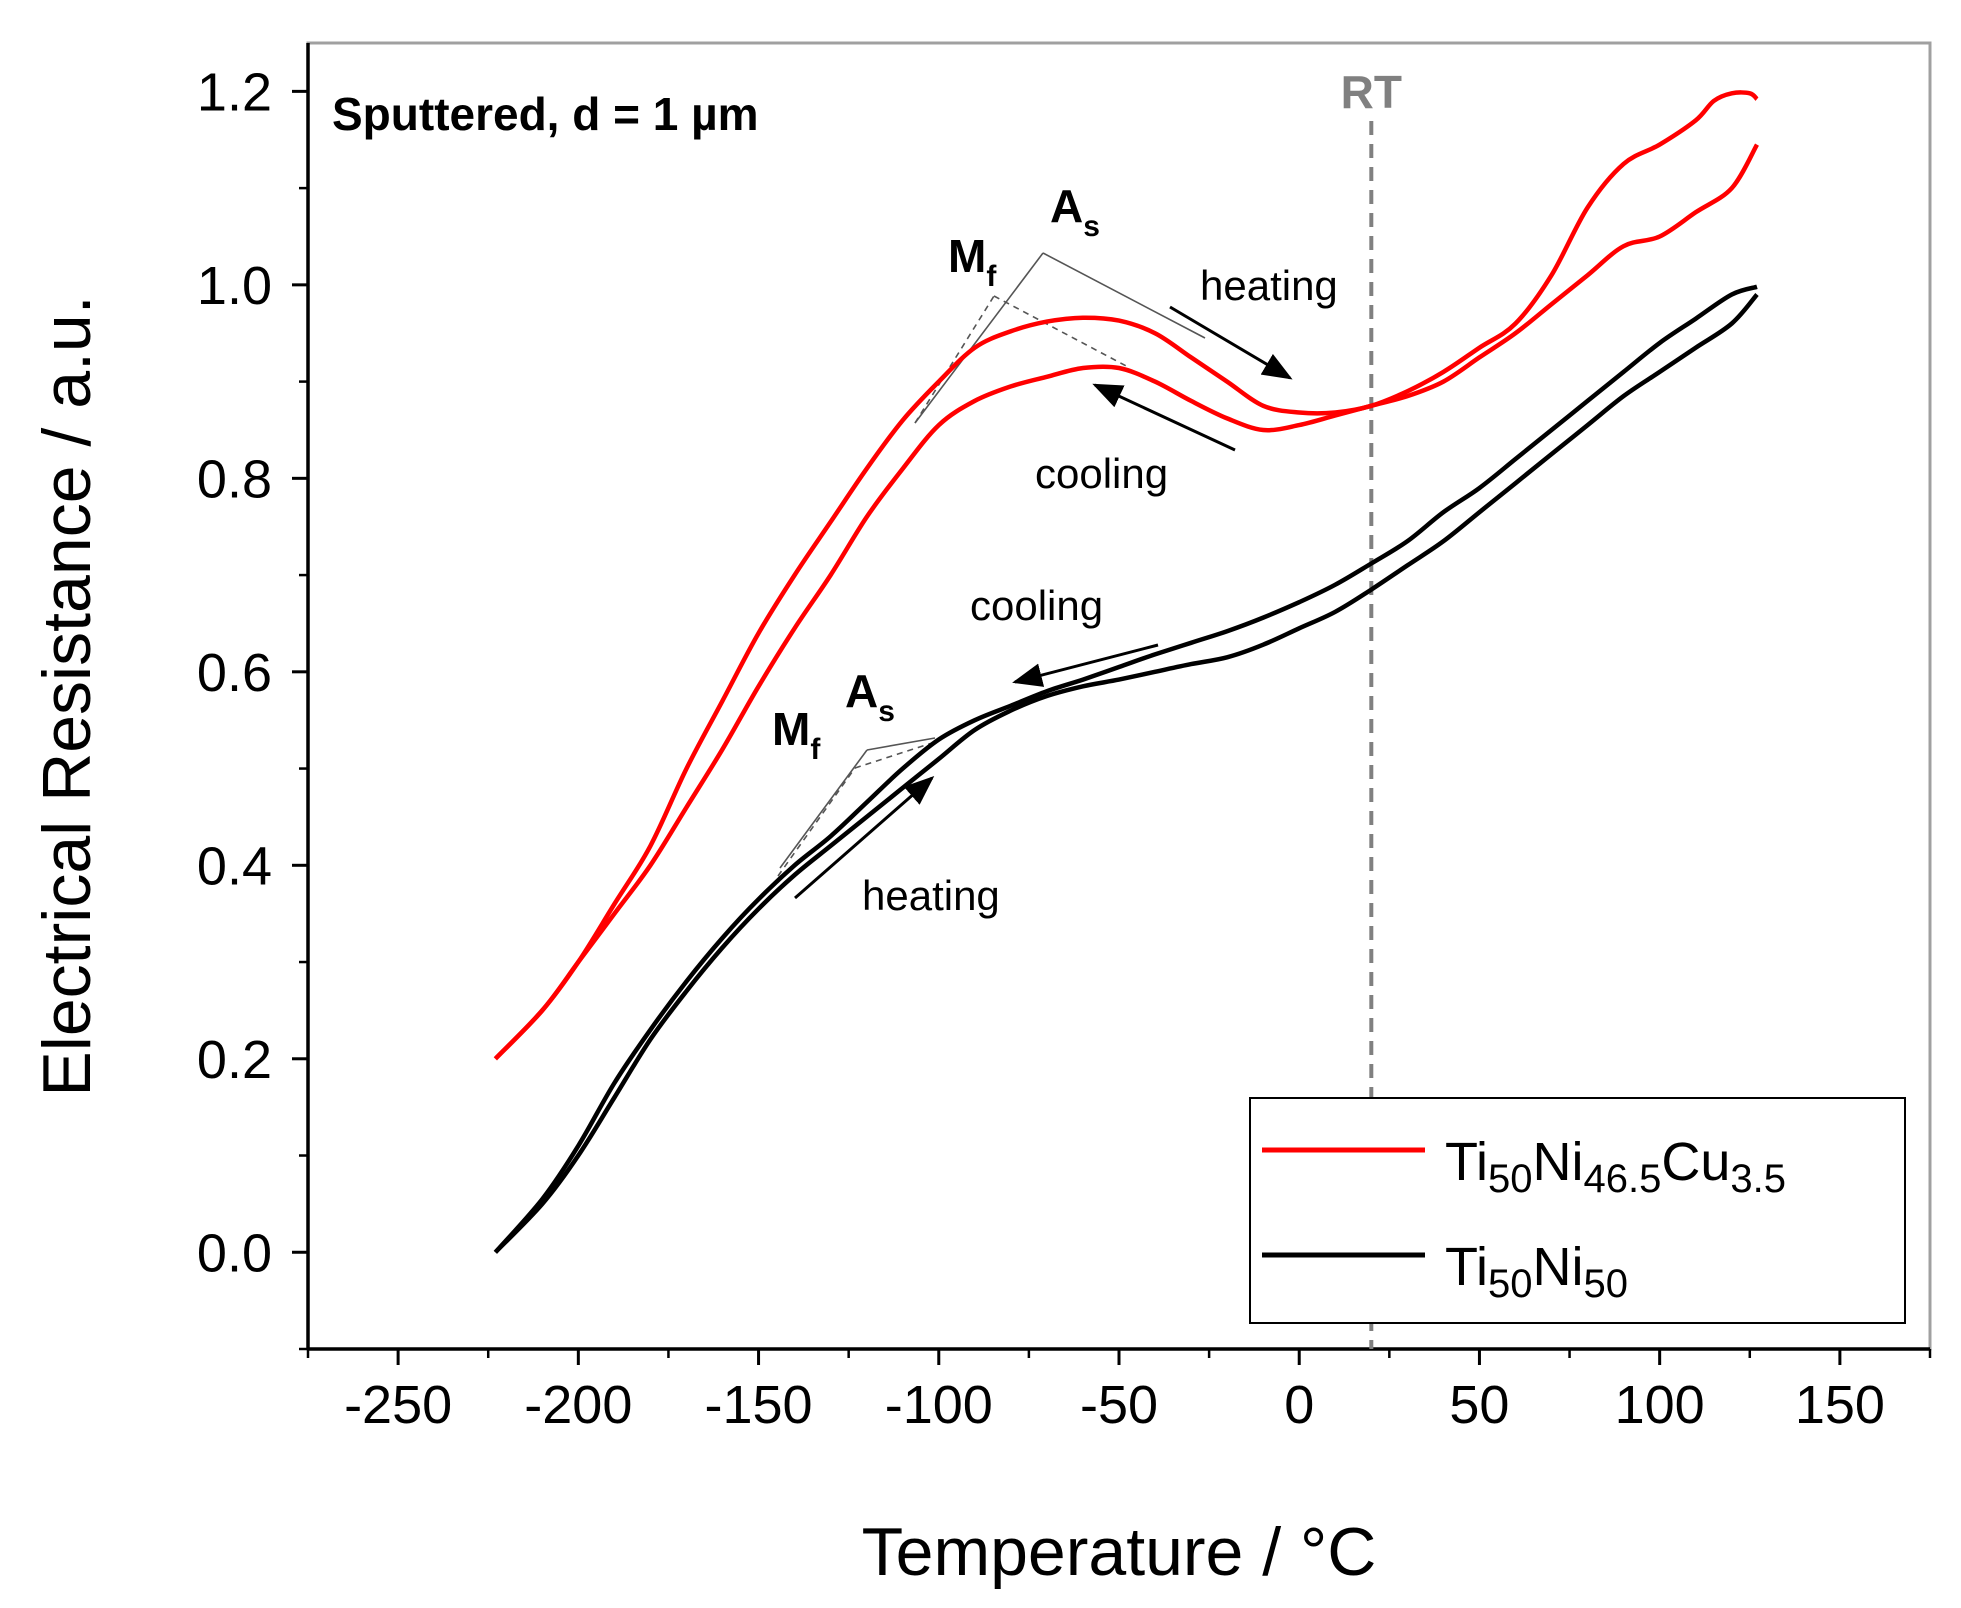  I want to click on legend-red-cu-sub: 3.5, so click(1758, 1179).